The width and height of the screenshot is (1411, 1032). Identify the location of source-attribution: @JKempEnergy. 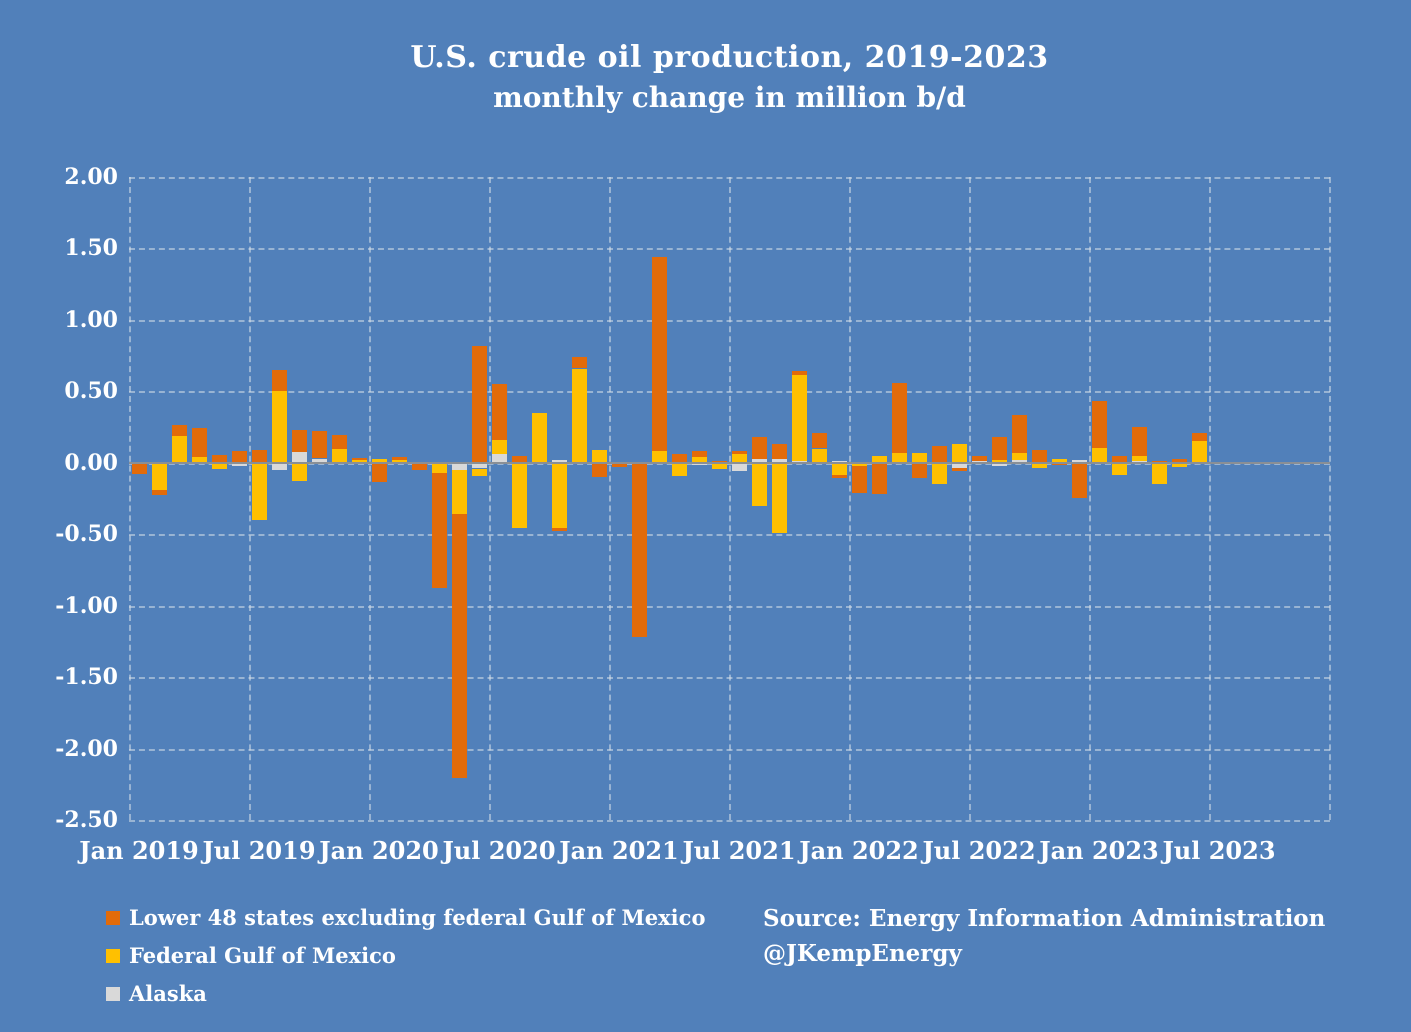
(862, 953).